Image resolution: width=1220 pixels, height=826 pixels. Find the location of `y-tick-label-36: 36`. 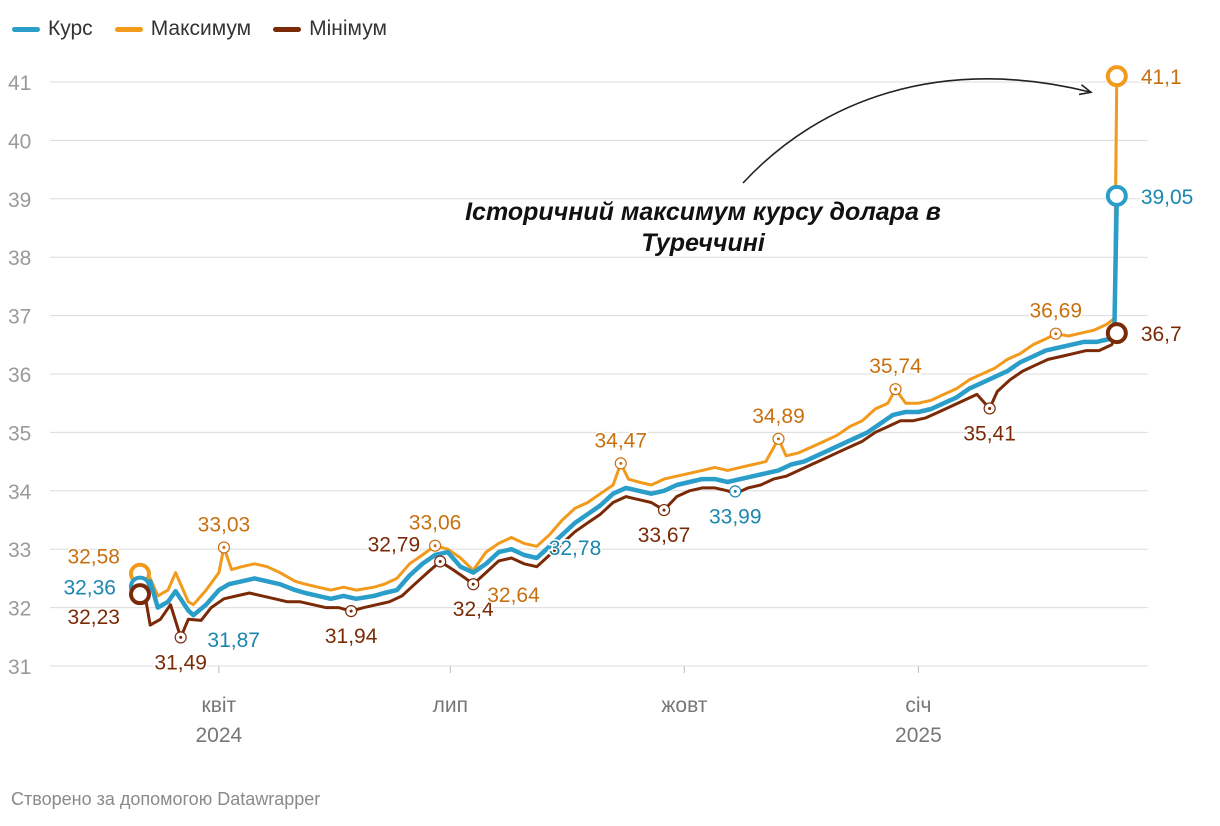

y-tick-label-36: 36 is located at coordinates (19, 375).